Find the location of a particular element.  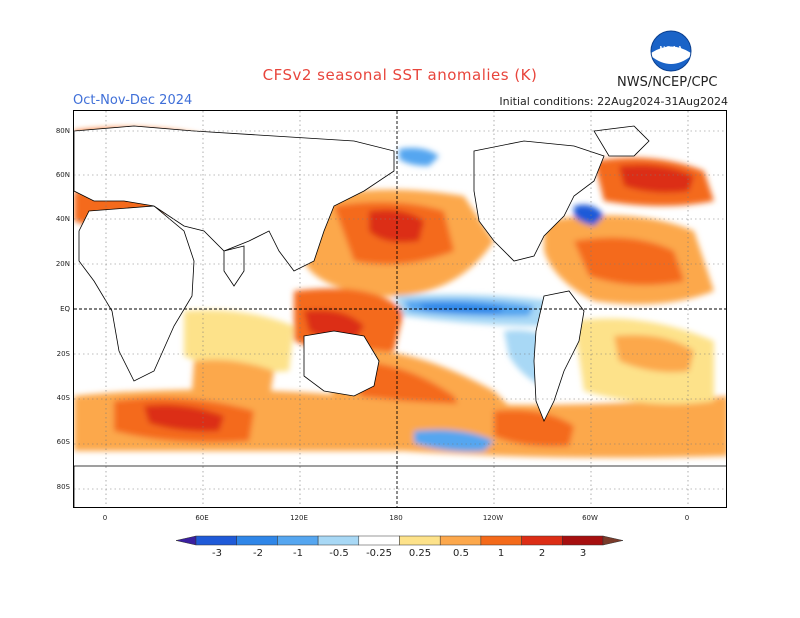

colorbar-tick-label: 2 is located at coordinates (542, 553).